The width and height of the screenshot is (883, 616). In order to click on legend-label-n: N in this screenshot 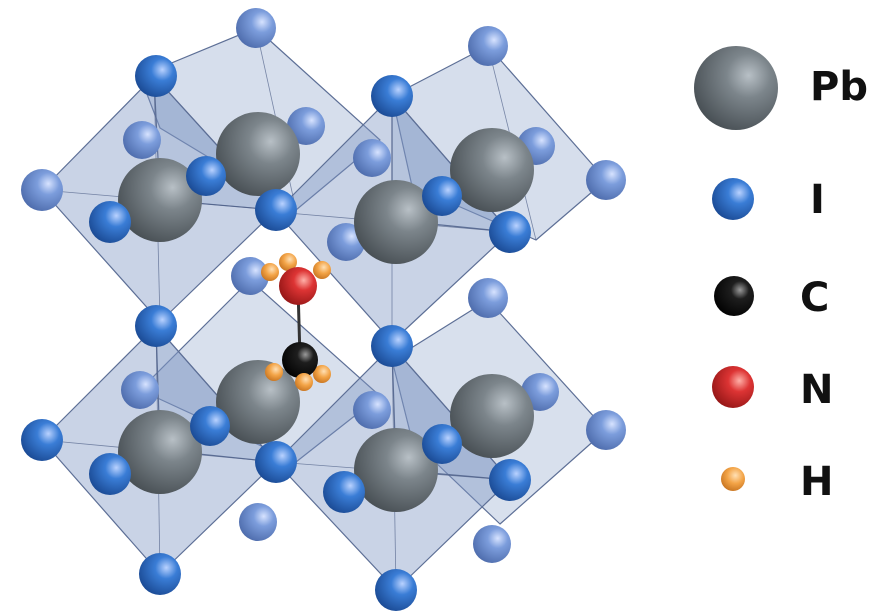, I will do `click(817, 390)`.